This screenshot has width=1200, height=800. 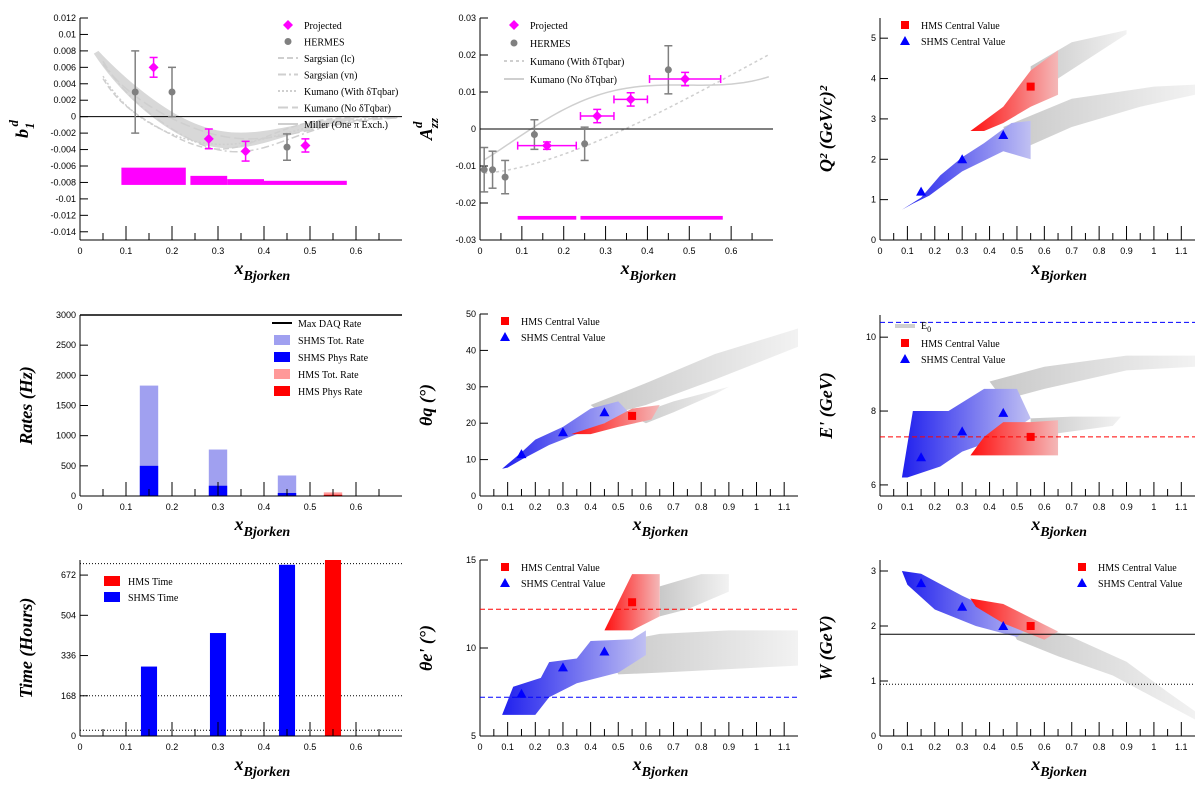 I want to click on sargsian-vn-curve, so click(x=250, y=106).